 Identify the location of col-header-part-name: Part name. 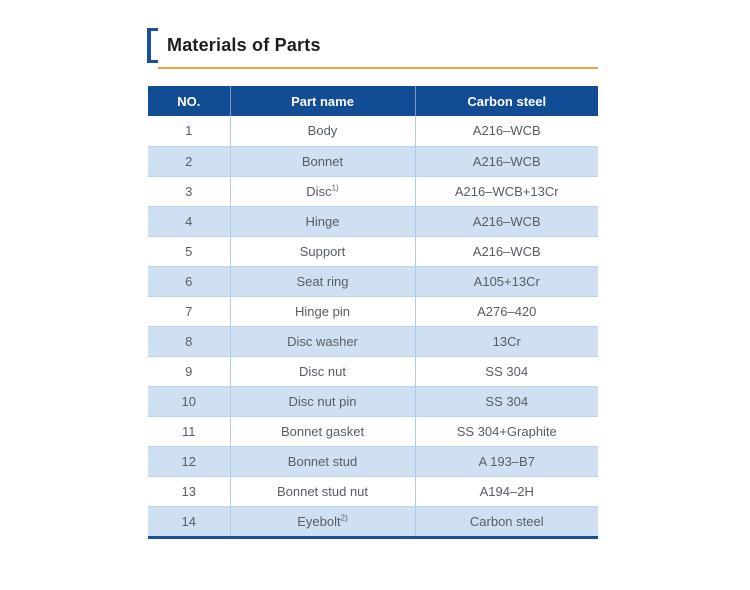
(323, 101).